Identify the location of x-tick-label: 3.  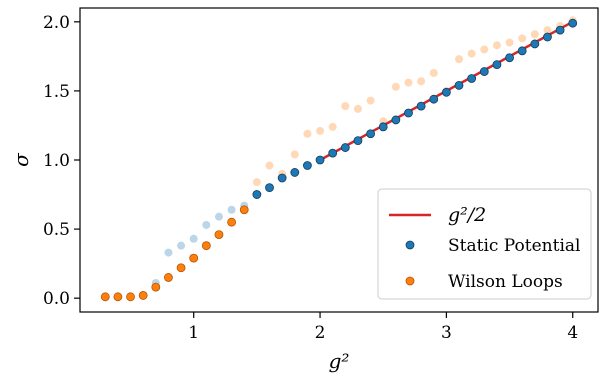
(446, 333).